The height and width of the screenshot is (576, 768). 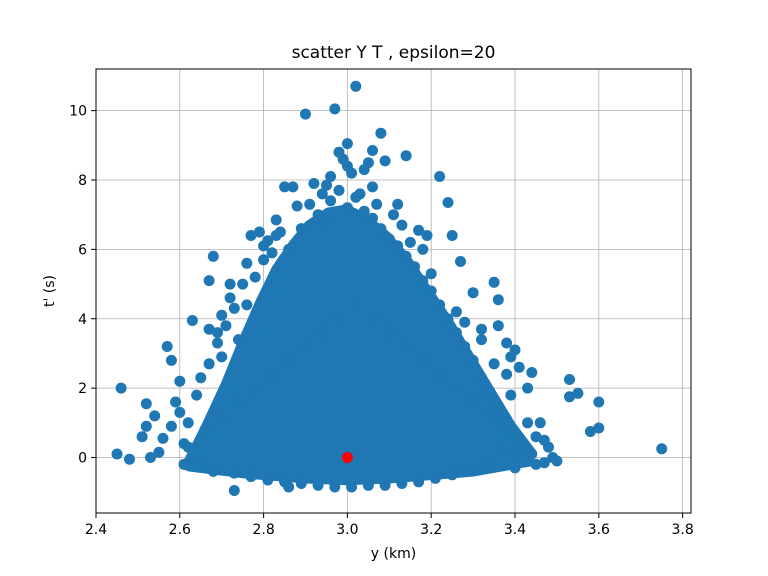 I want to click on y-tick-label: 10, so click(x=78, y=112).